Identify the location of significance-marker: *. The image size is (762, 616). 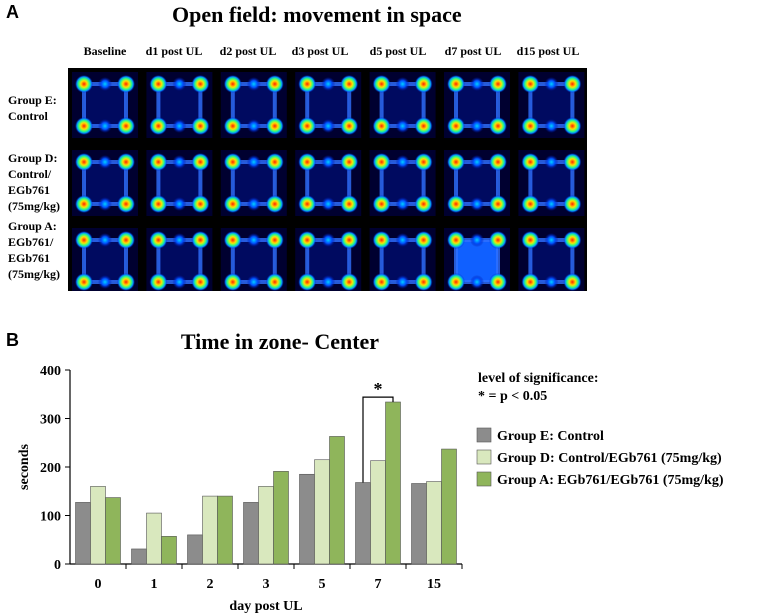
(378, 389).